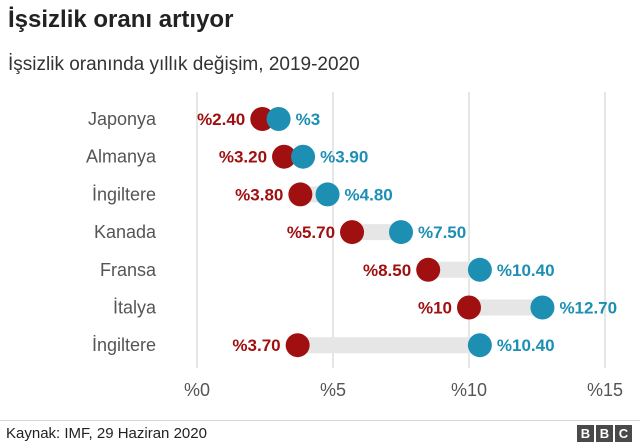 This screenshot has height=448, width=640. What do you see at coordinates (333, 390) in the screenshot?
I see `x-tick-label: %5` at bounding box center [333, 390].